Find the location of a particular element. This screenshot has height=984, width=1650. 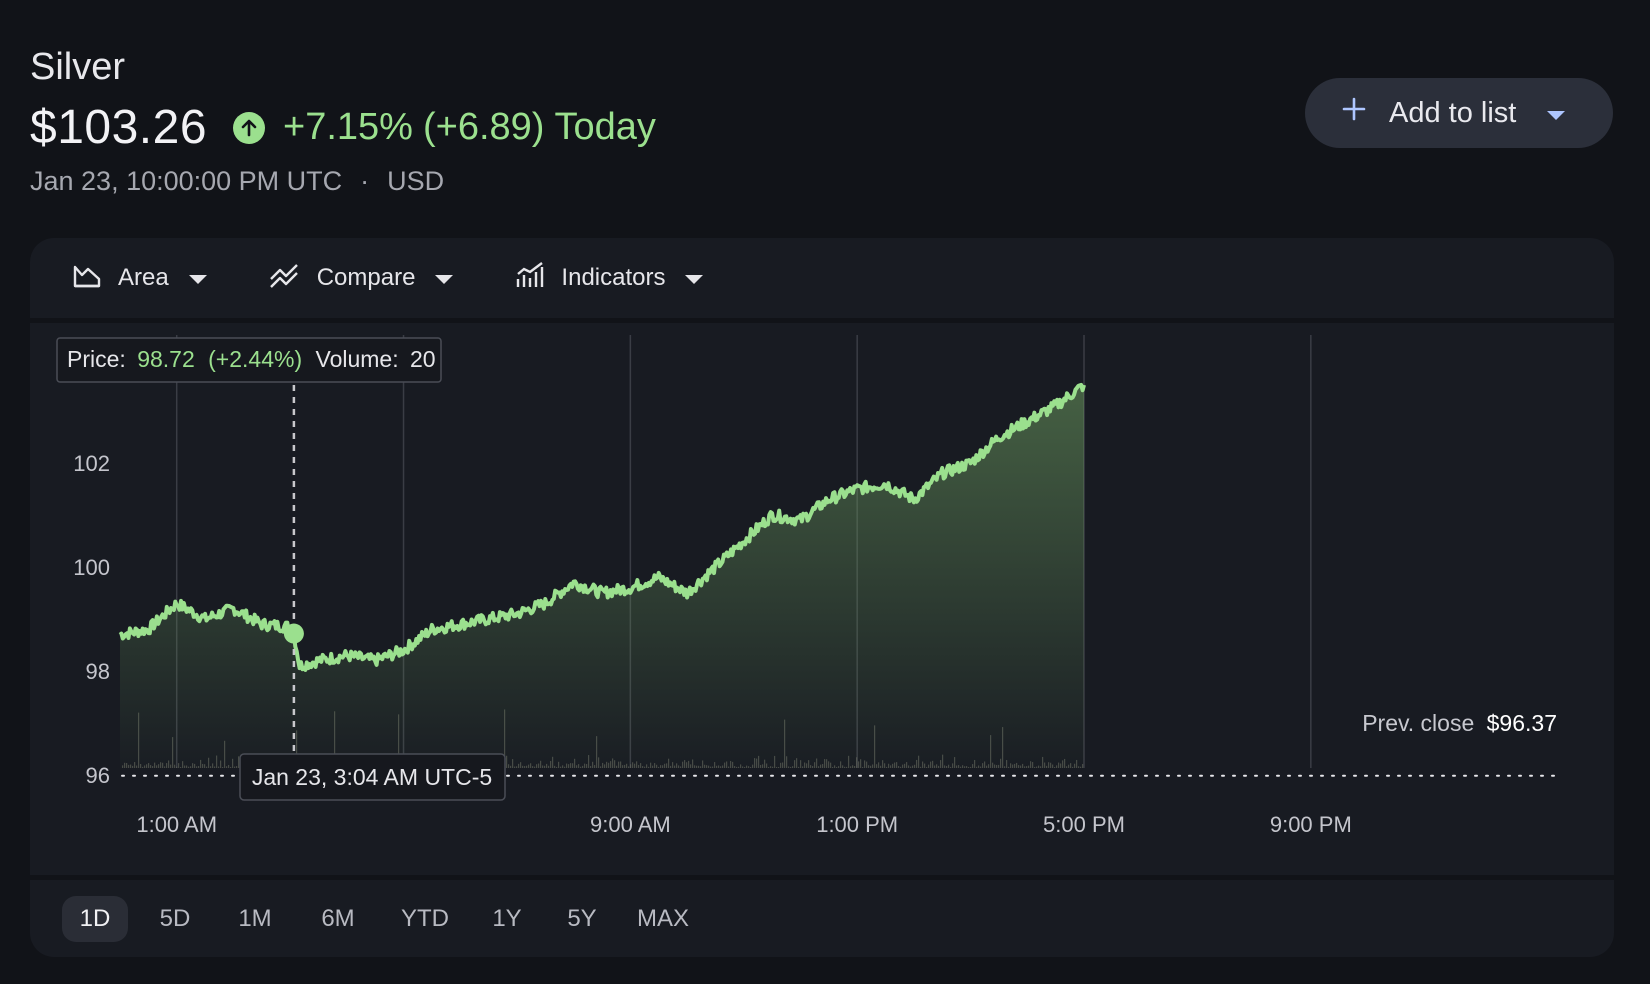

x-tick-label: 5:00 PM is located at coordinates (1084, 824).